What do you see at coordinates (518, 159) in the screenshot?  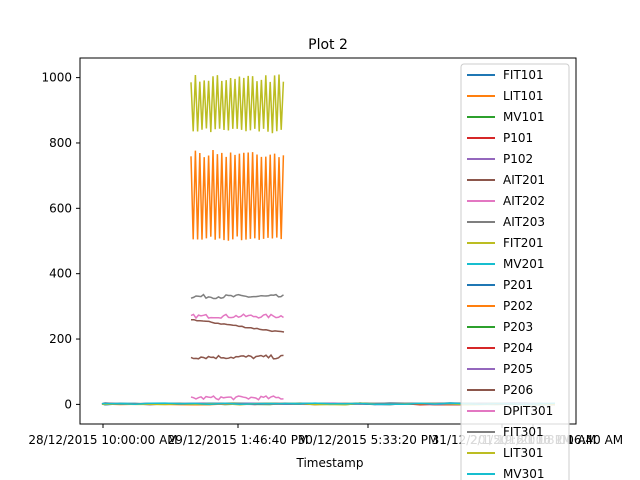 I see `legend-label: P102` at bounding box center [518, 159].